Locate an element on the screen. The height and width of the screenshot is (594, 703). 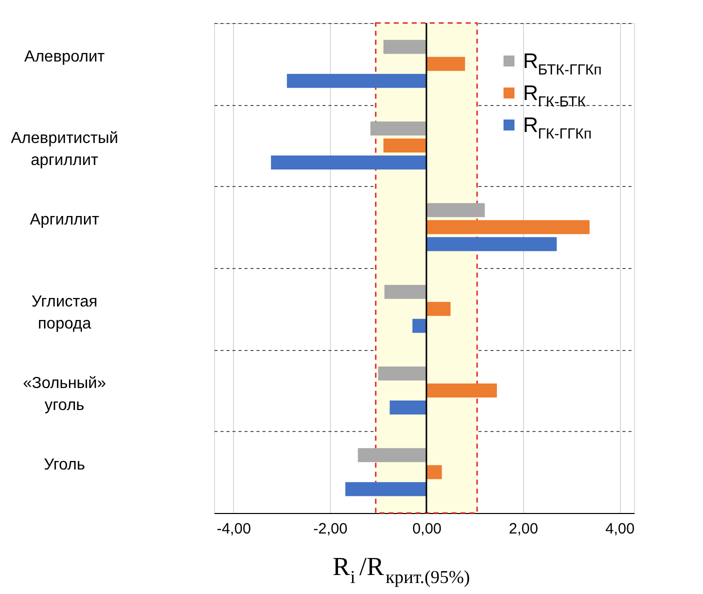
x-tick-label: 4,00 is located at coordinates (620, 529).